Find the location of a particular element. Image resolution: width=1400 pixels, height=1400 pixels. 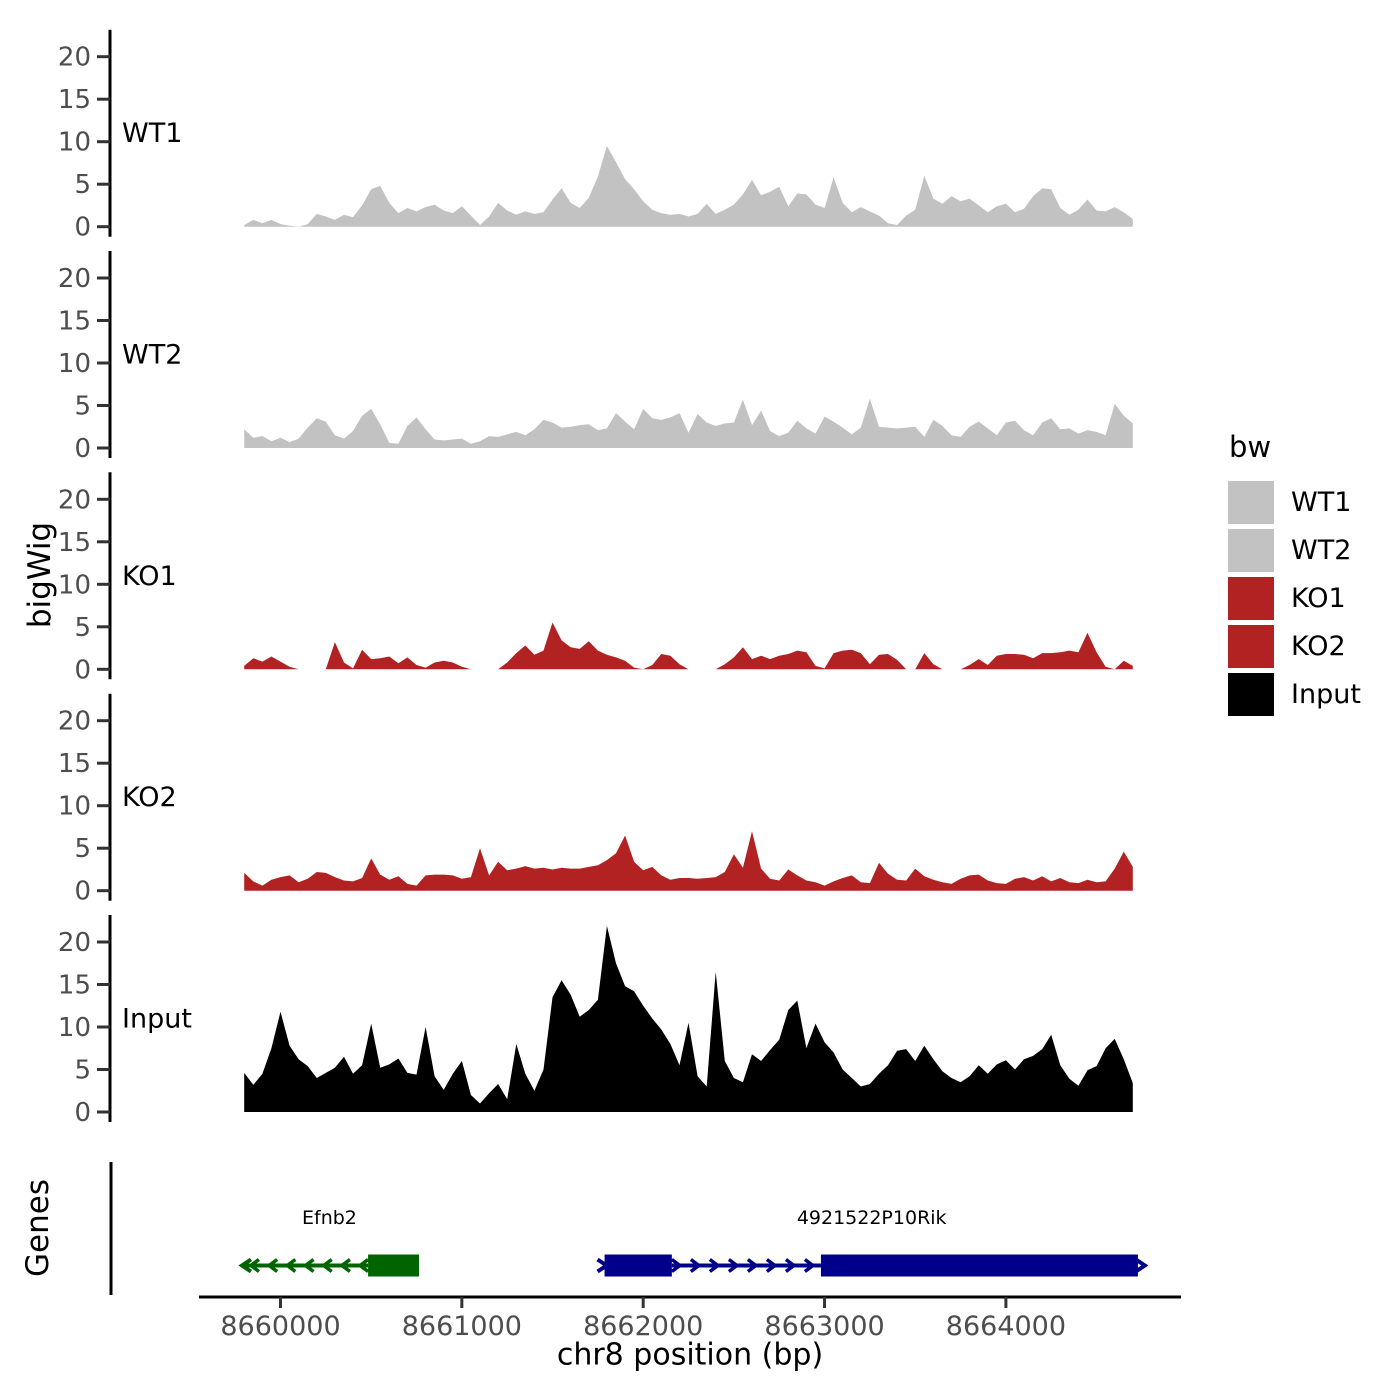

track-panel-Input: 0 5 10 15 20 Input is located at coordinates (595, 1021).